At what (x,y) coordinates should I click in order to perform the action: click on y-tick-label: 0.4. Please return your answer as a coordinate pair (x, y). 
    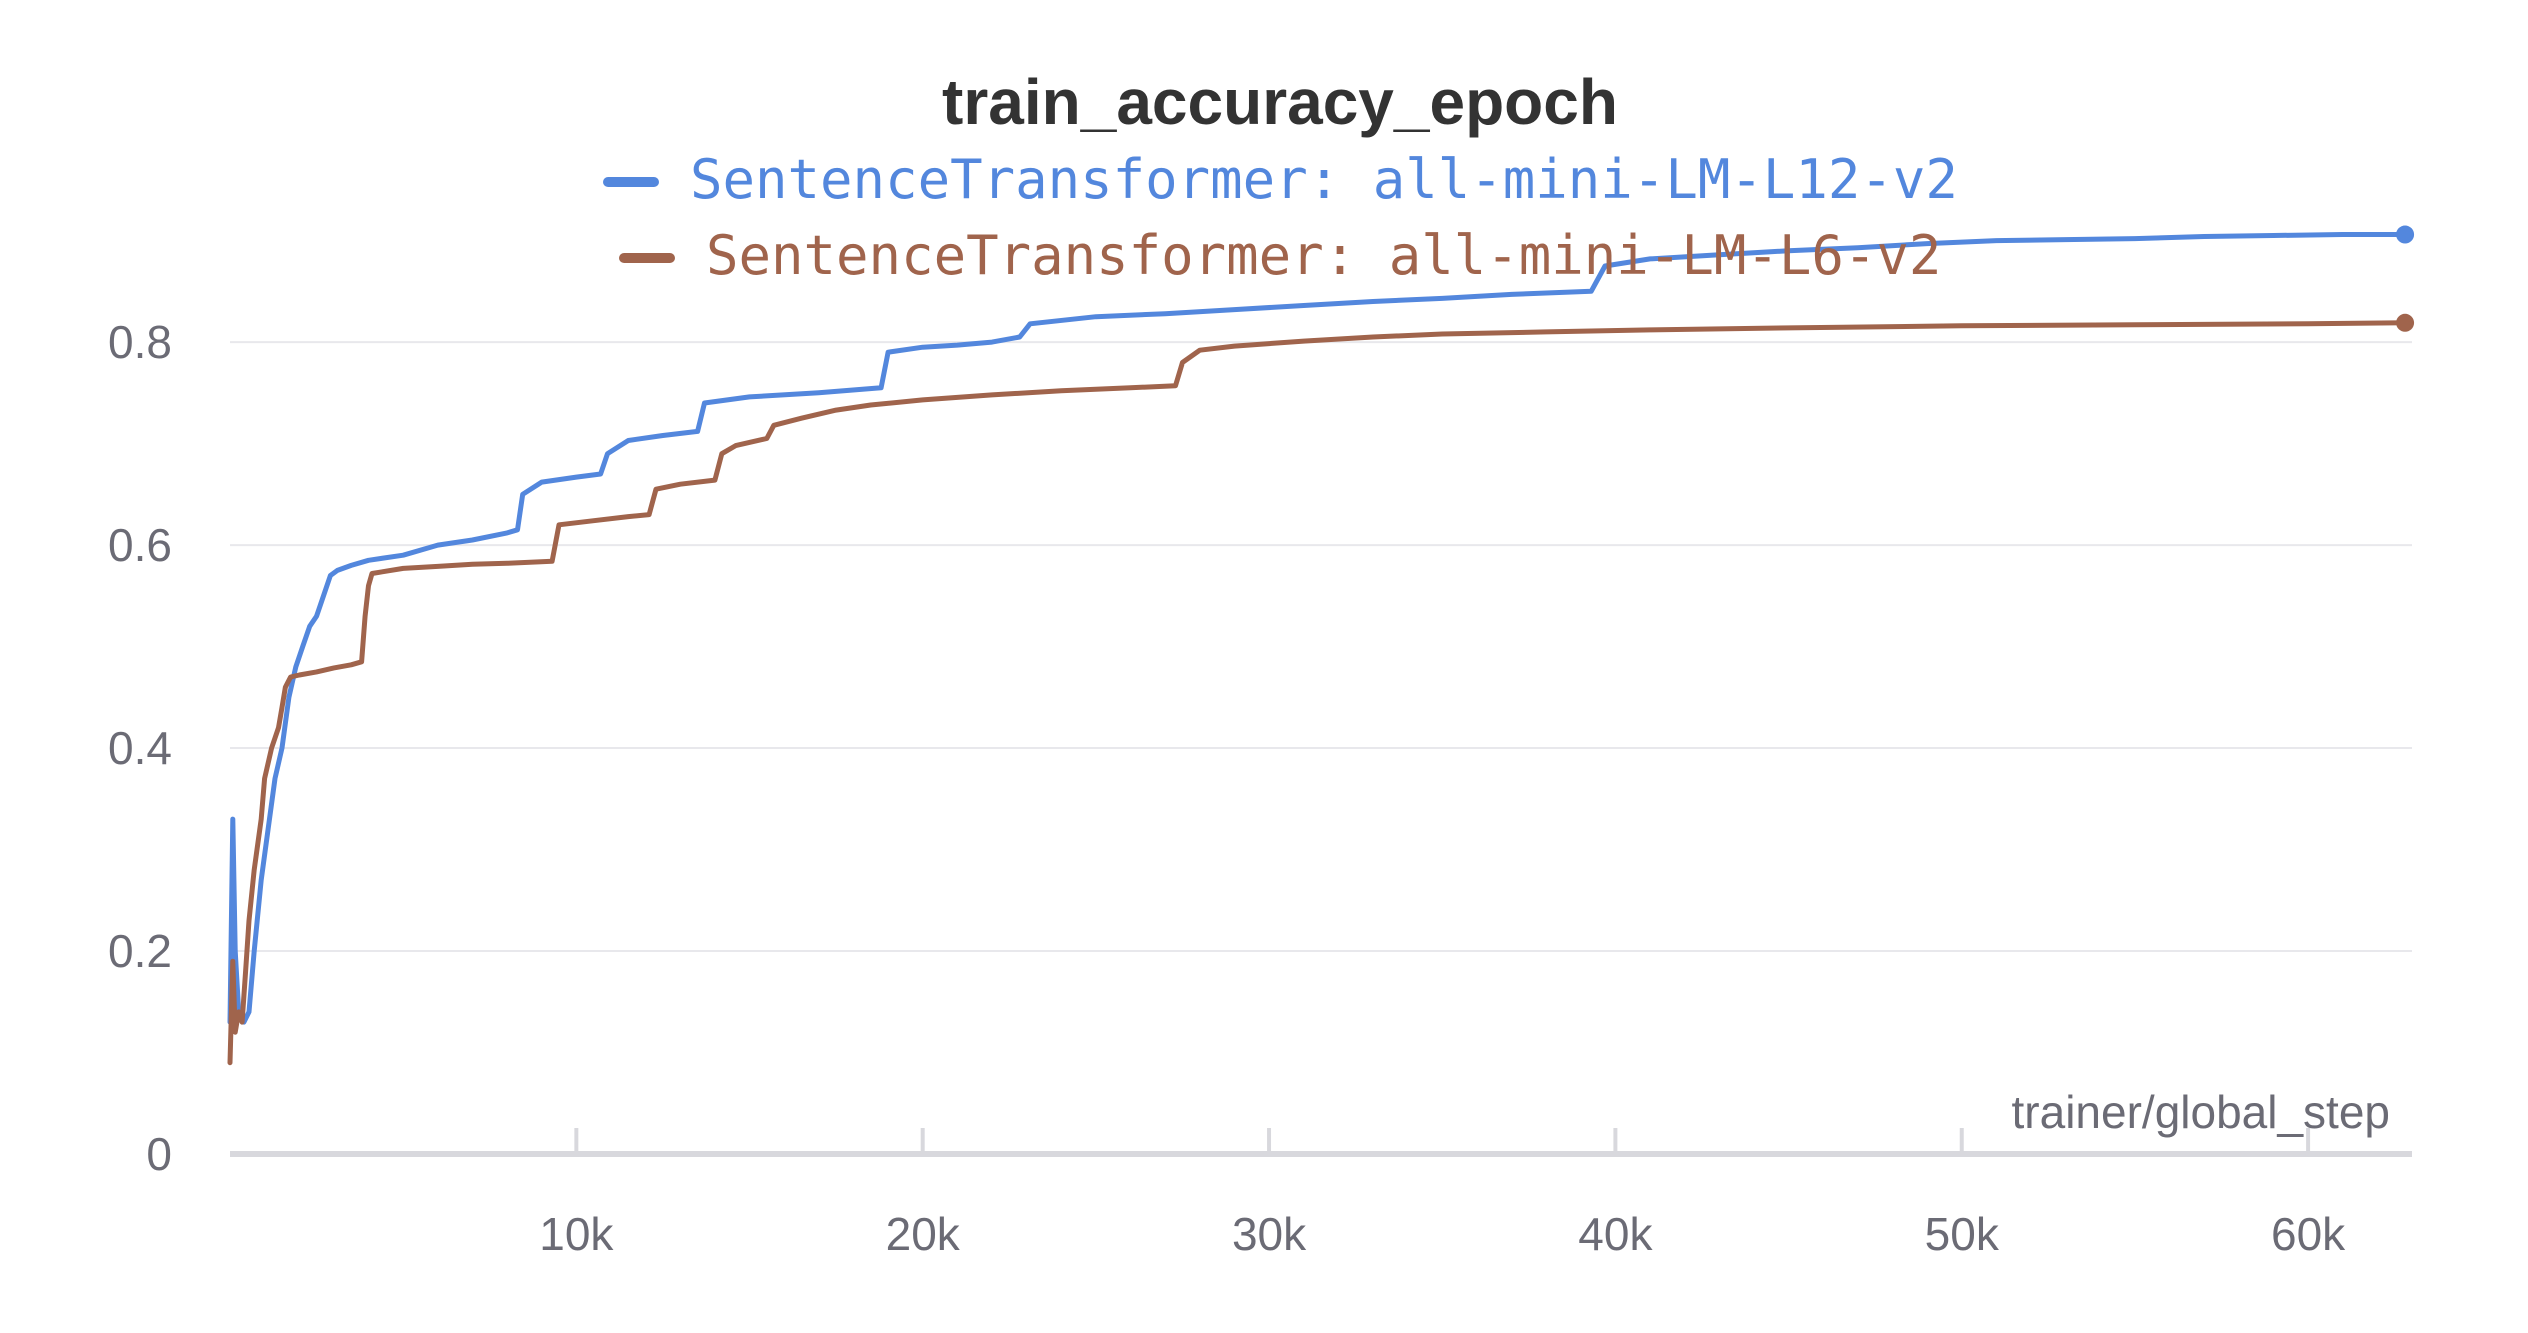
    Looking at the image, I should click on (140, 748).